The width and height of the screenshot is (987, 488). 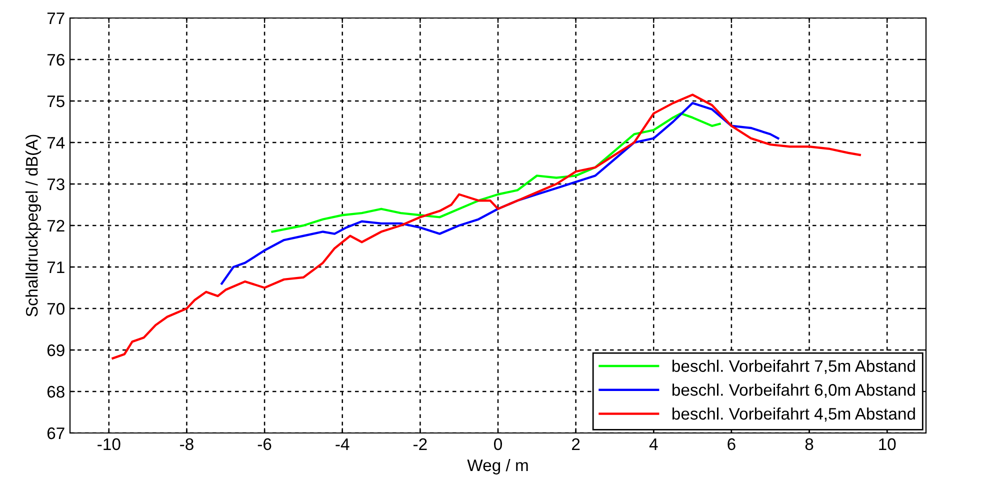 What do you see at coordinates (187, 444) in the screenshot?
I see `x-tick-label: -8` at bounding box center [187, 444].